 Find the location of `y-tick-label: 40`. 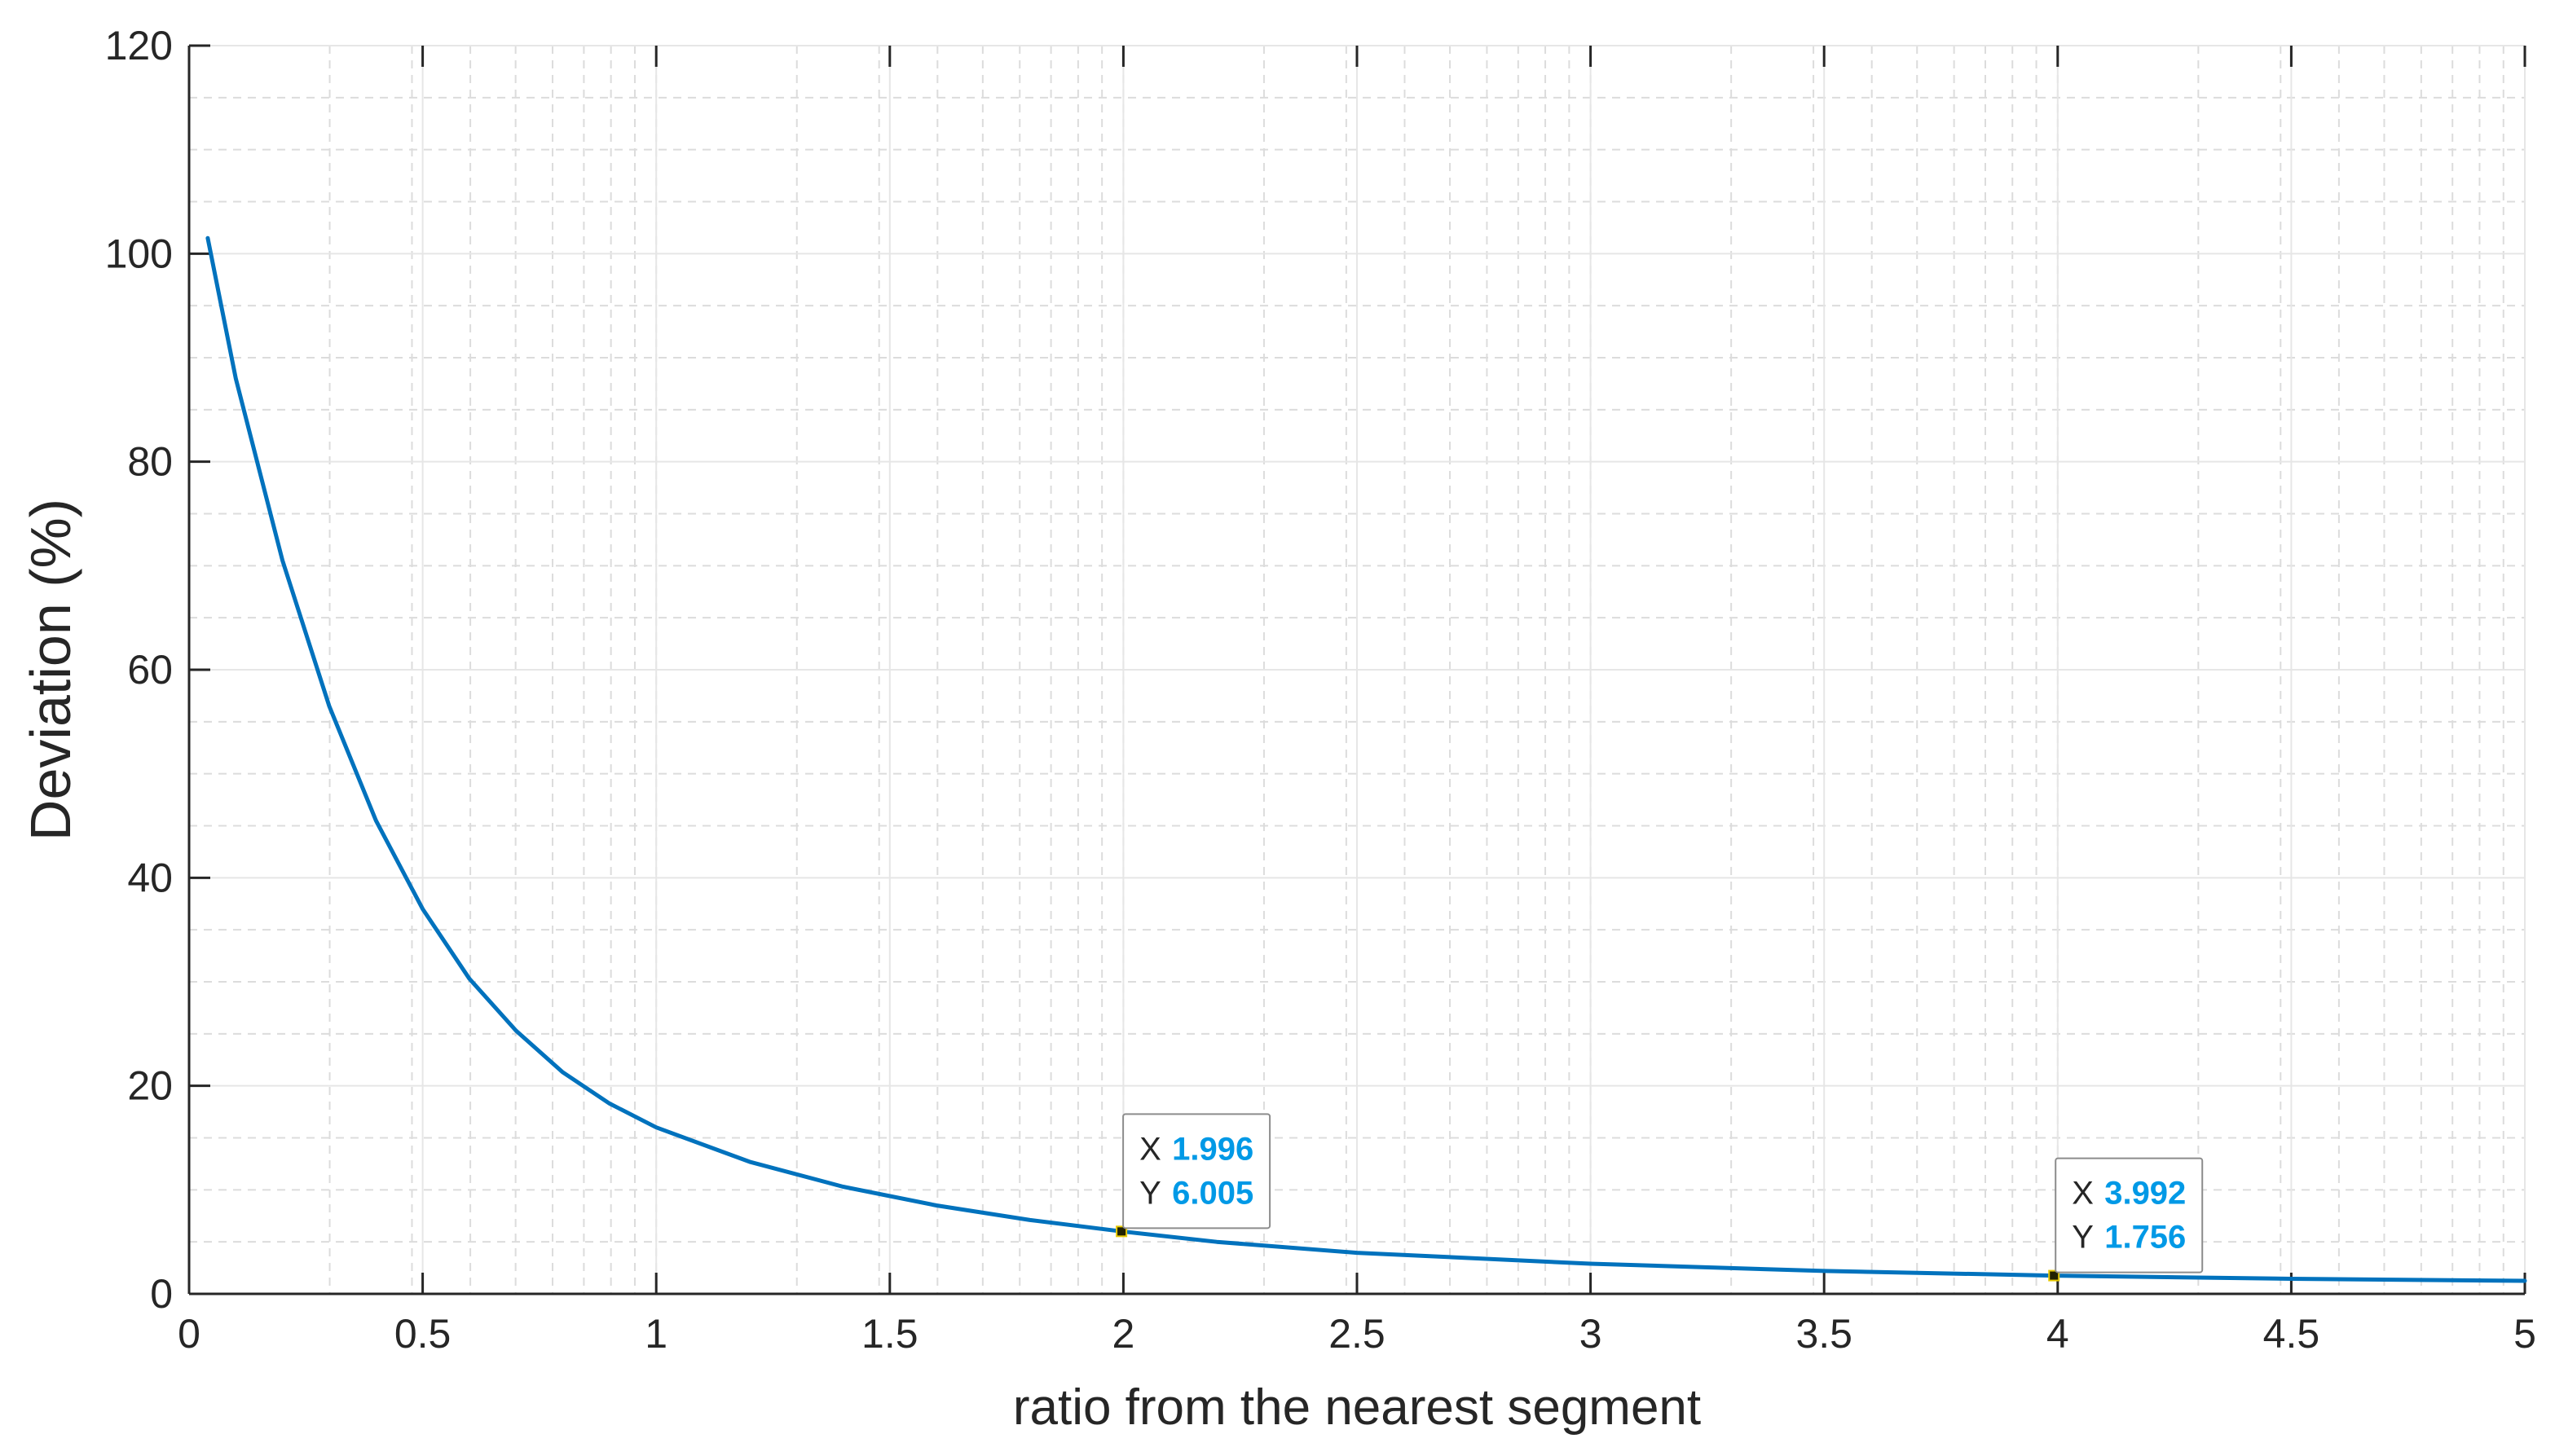

y-tick-label: 40 is located at coordinates (150, 877).